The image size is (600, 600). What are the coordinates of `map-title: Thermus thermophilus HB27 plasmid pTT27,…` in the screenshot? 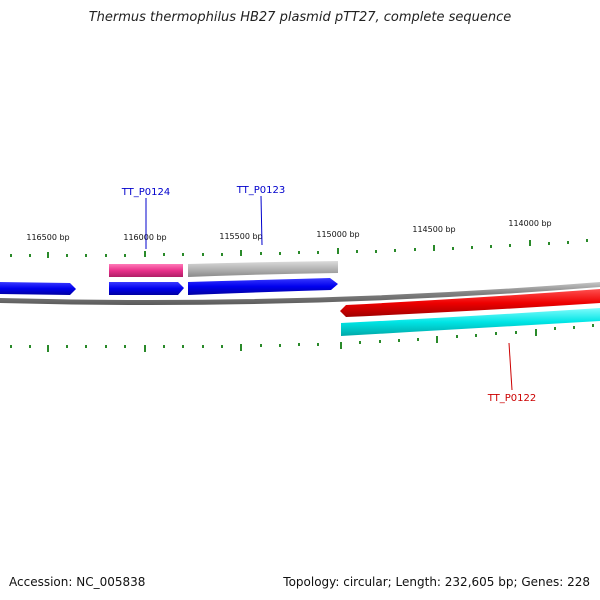 It's located at (300, 17).